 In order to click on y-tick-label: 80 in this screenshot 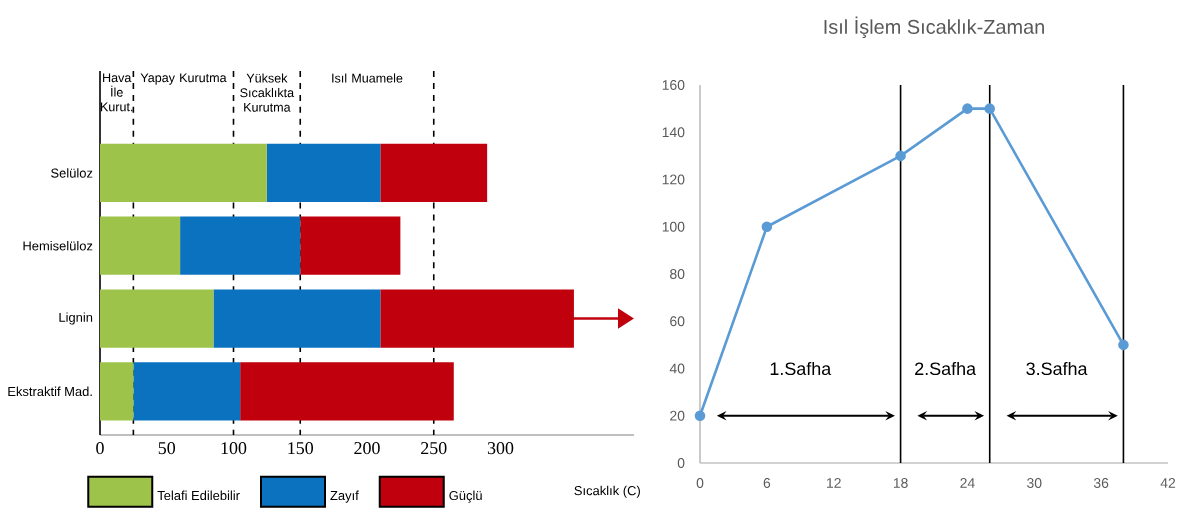, I will do `click(677, 274)`.